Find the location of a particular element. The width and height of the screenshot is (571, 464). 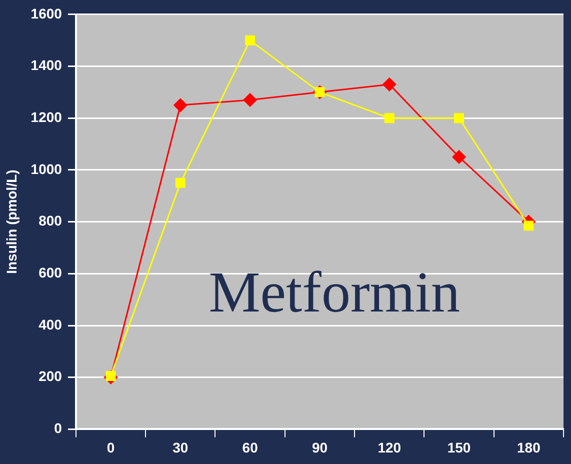

x-tick-label: 180 is located at coordinates (528, 447).